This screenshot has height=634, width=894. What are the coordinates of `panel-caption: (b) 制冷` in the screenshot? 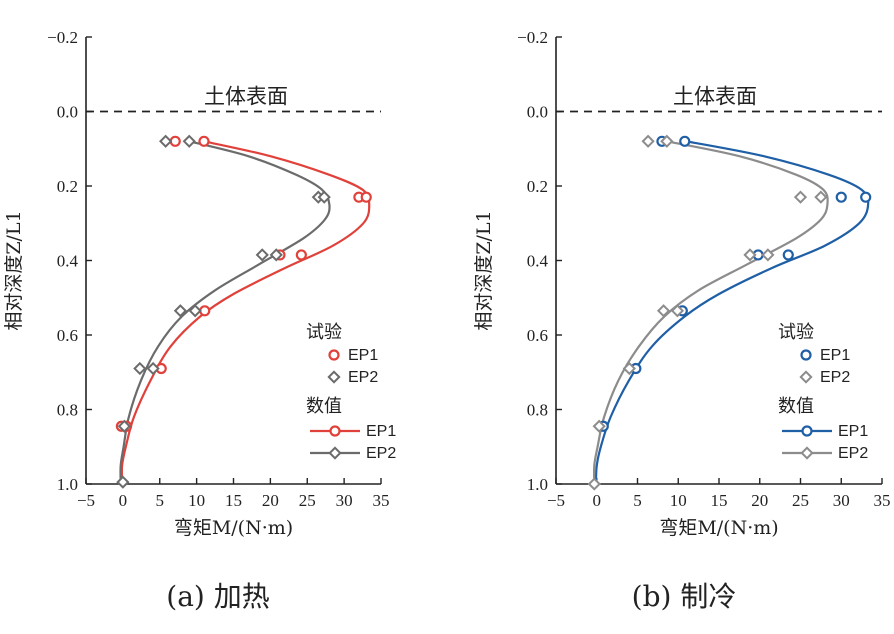 It's located at (684, 596).